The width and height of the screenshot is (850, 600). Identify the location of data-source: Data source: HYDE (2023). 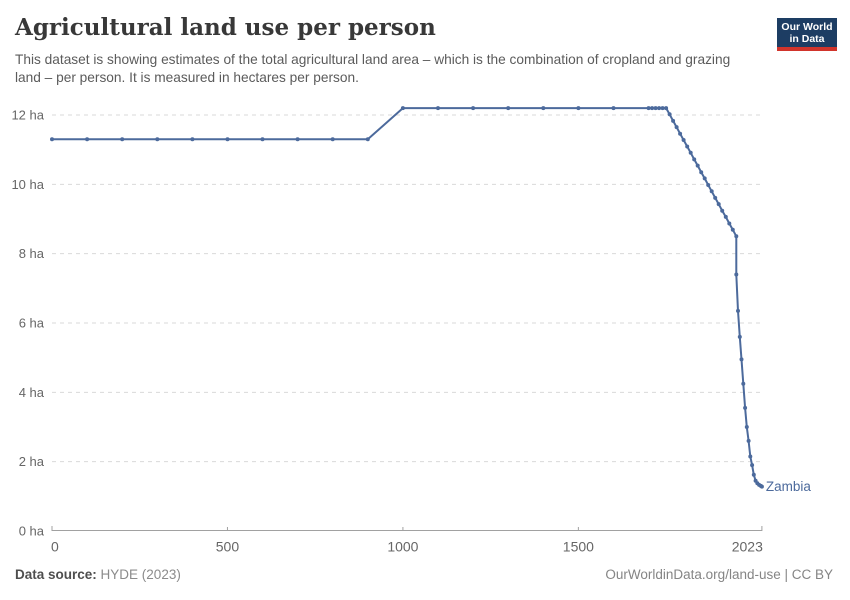
(98, 574).